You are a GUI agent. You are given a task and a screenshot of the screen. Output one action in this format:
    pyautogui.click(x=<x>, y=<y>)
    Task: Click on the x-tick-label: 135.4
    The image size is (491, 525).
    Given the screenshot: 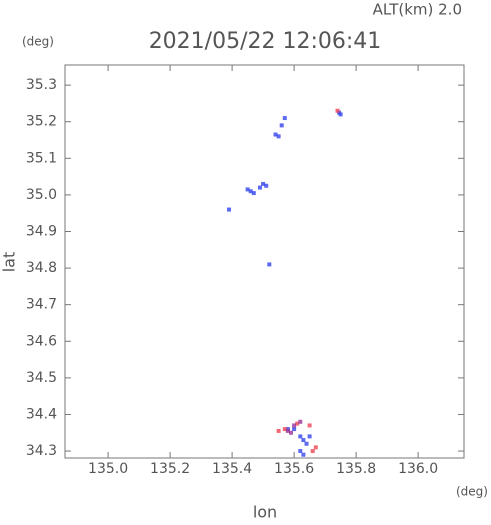 What is the action you would take?
    pyautogui.click(x=232, y=469)
    